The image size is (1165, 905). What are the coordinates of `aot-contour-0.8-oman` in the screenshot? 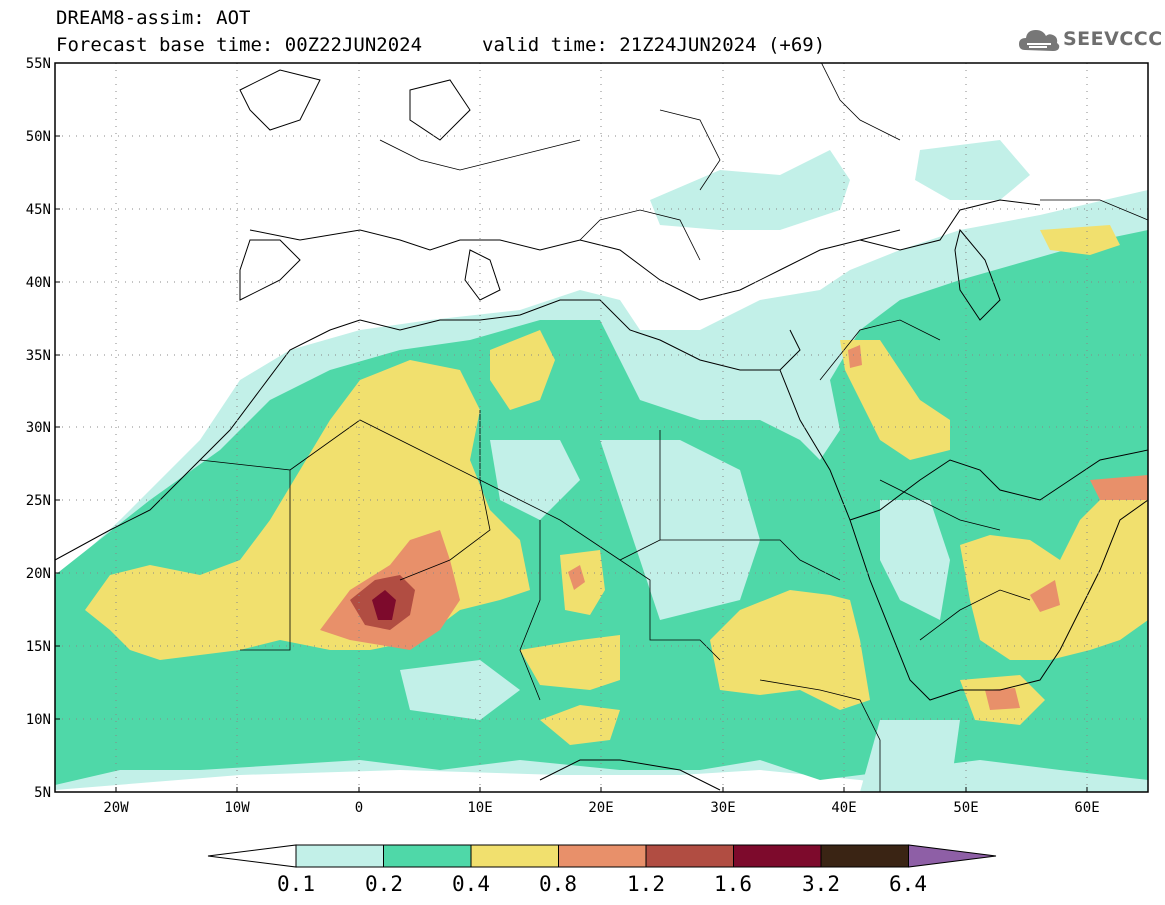 It's located at (1045, 596).